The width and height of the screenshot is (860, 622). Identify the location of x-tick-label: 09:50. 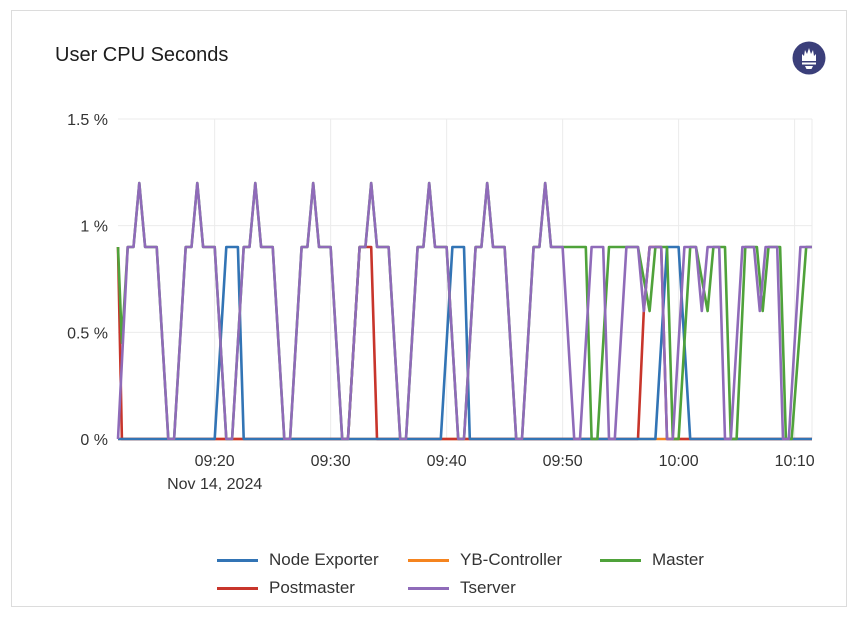
(563, 461).